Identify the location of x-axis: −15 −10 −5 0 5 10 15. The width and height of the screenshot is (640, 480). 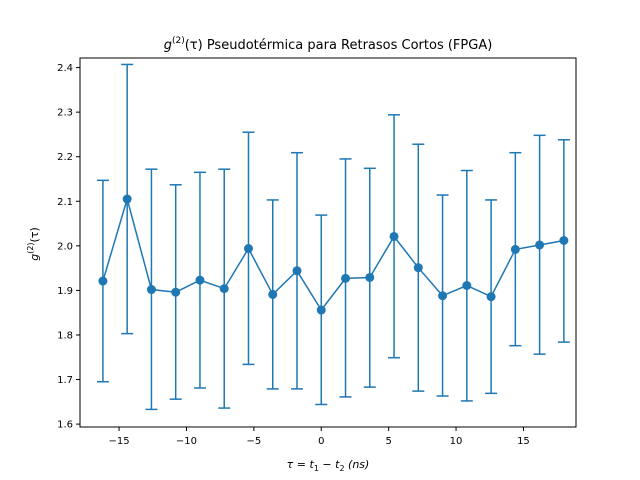
(319, 437).